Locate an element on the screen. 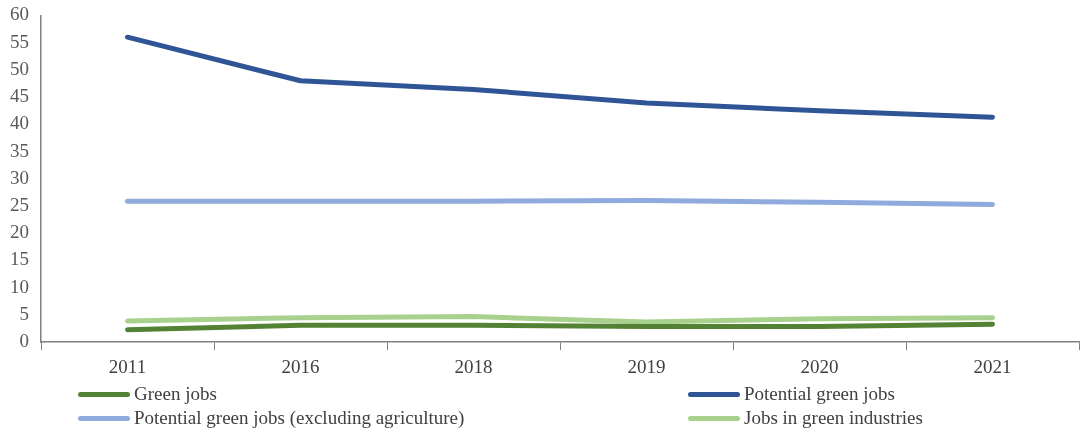  y-tick-label: 0 is located at coordinates (24, 341).